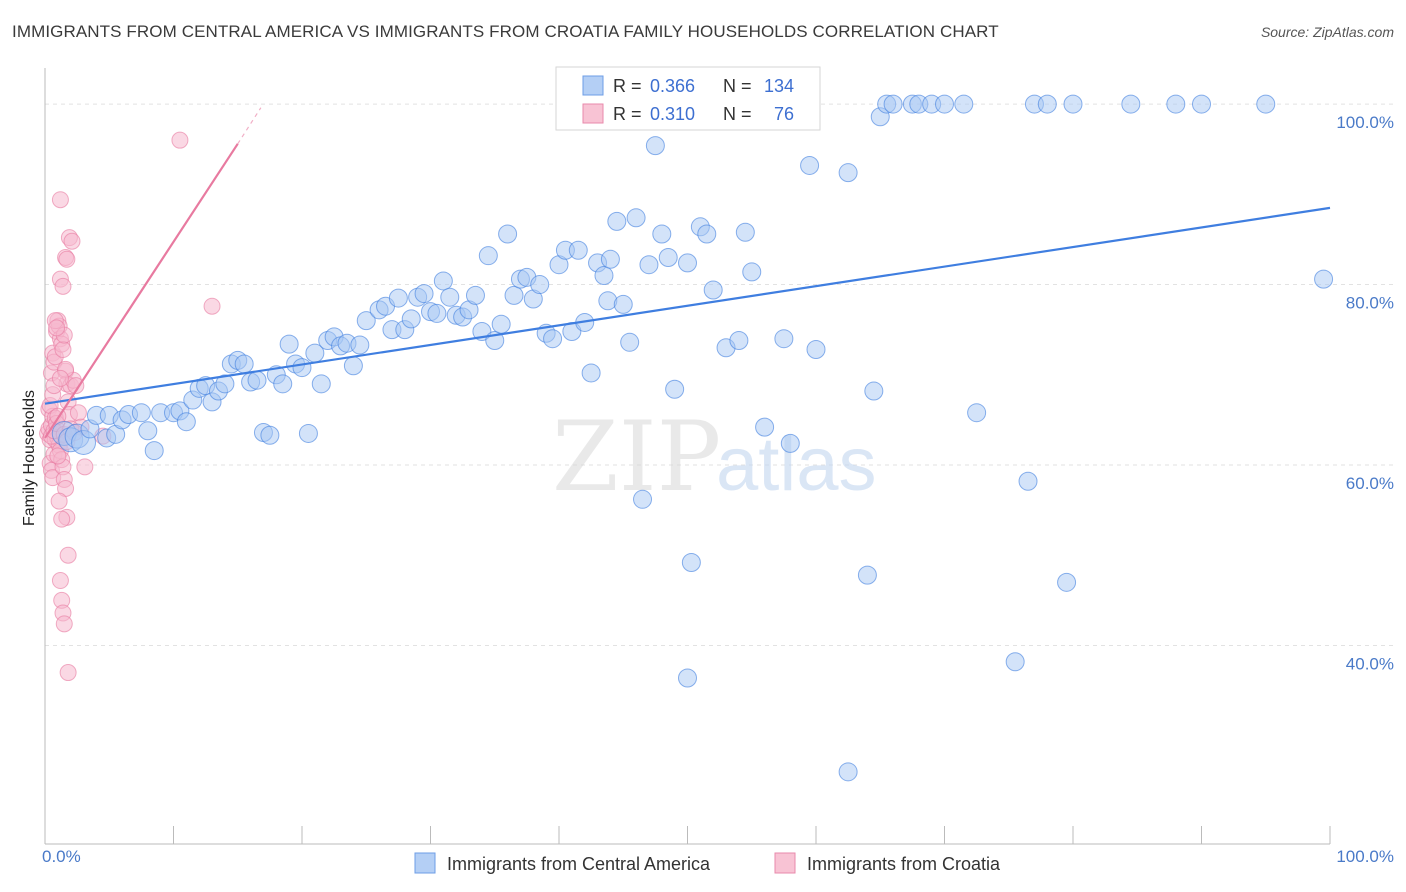  I want to click on stats-legend-n-croatia: 76, so click(784, 114).